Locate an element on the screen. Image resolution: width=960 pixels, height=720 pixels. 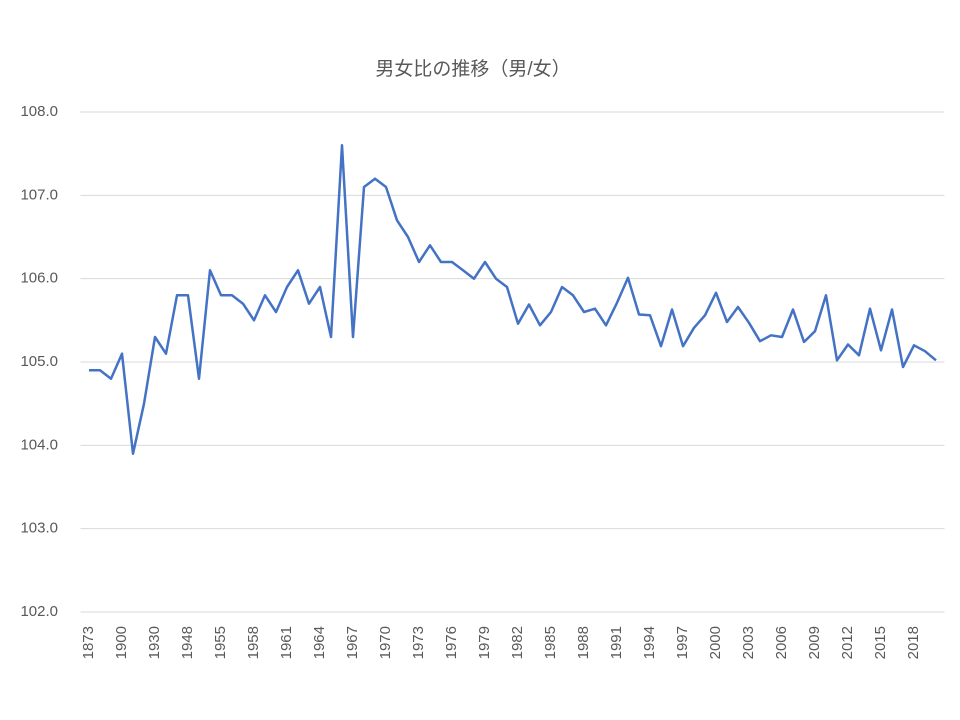
x-tick-label: 1930 is located at coordinates (154, 642).